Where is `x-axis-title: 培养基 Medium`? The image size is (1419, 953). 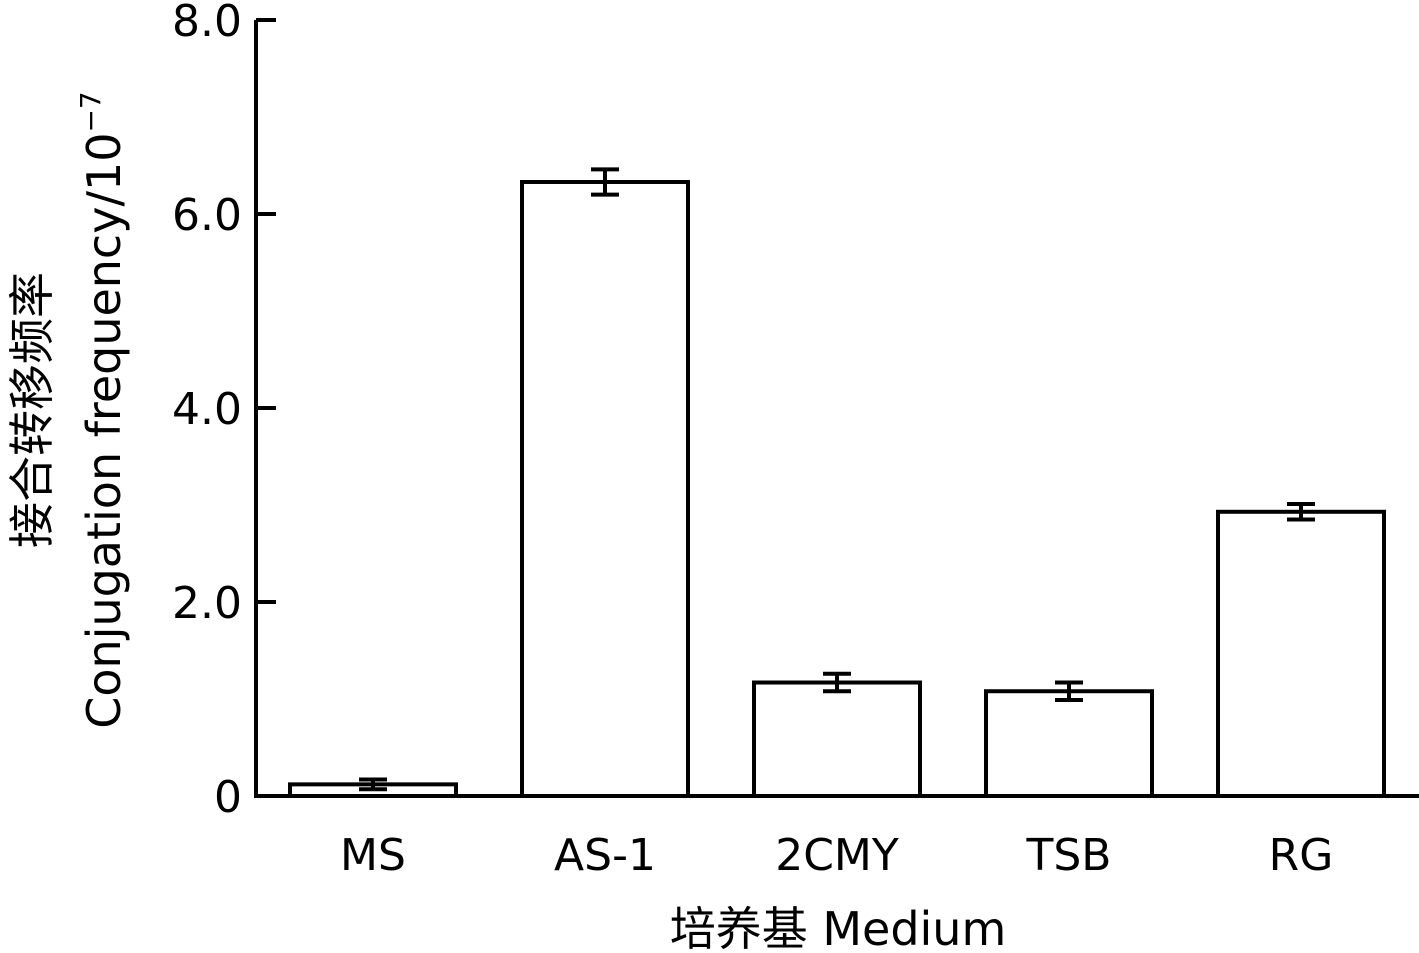 x-axis-title: 培养基 Medium is located at coordinates (838, 927).